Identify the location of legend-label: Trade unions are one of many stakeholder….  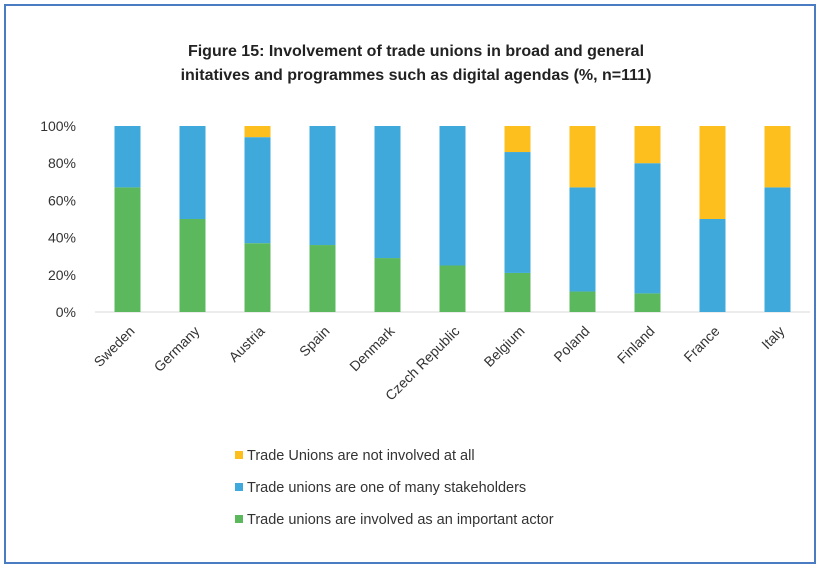
(386, 488).